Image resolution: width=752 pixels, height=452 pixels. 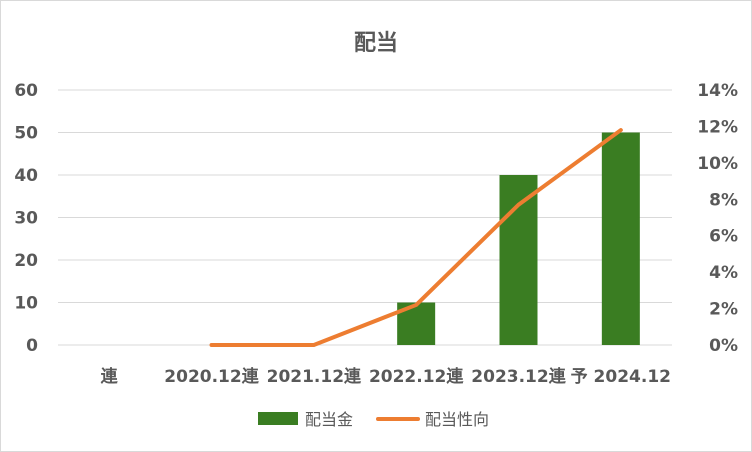 I want to click on left-axis-tick-label: 60, so click(x=26, y=91).